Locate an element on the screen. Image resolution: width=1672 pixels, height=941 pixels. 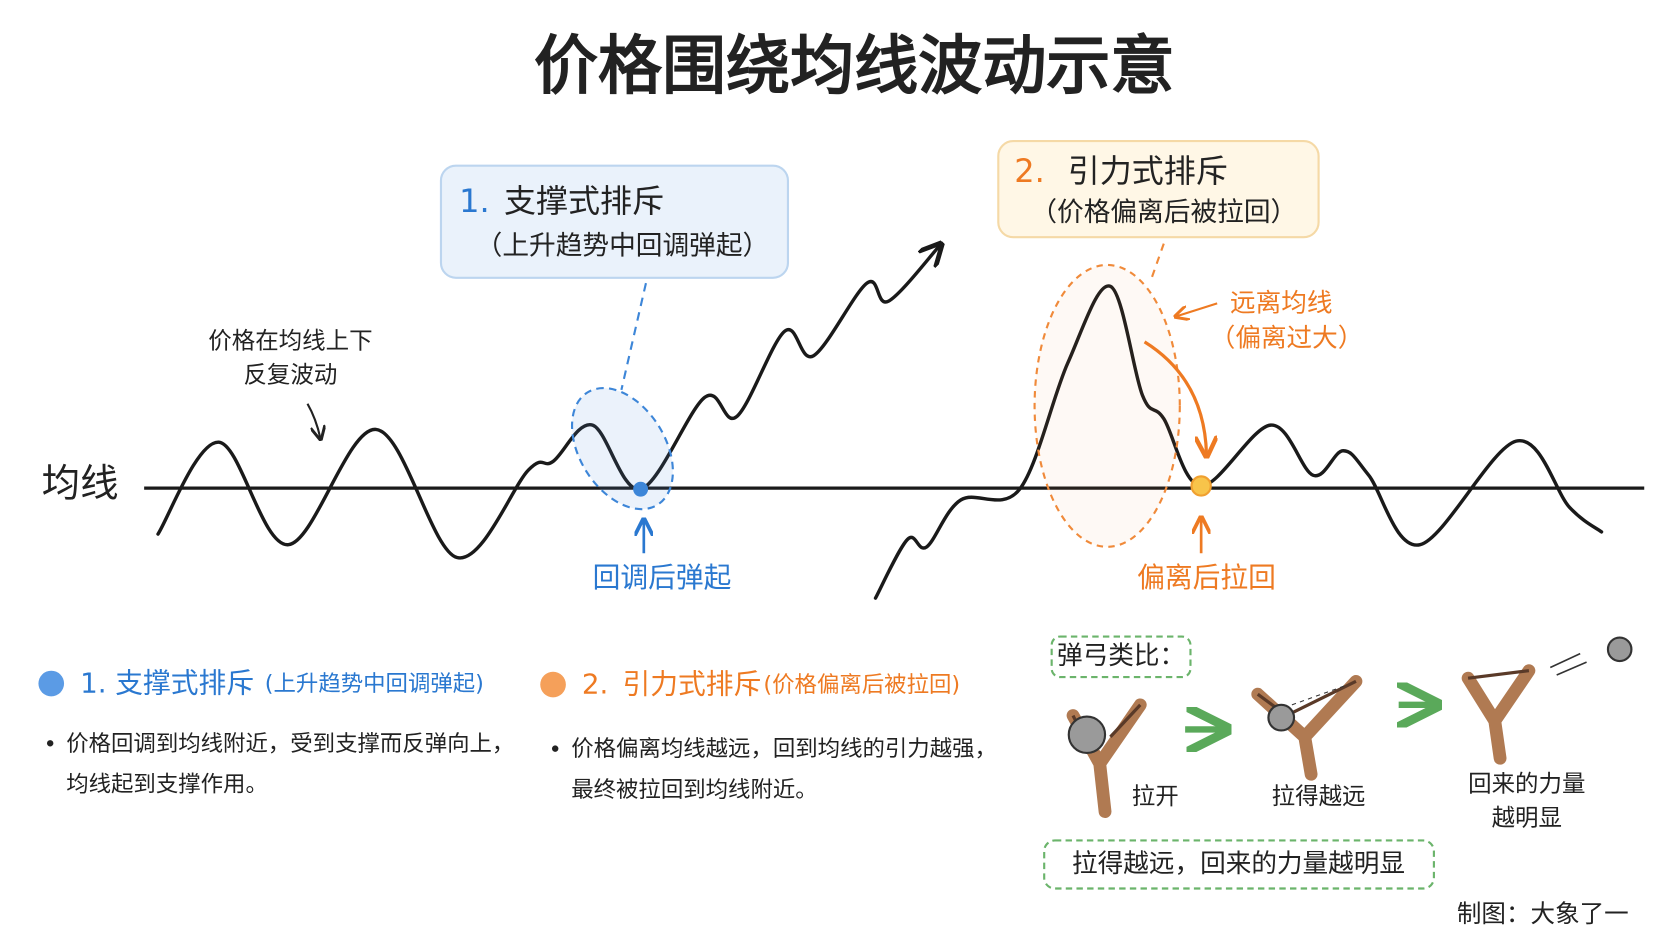
annotation: 反复波动 is located at coordinates (290, 375).